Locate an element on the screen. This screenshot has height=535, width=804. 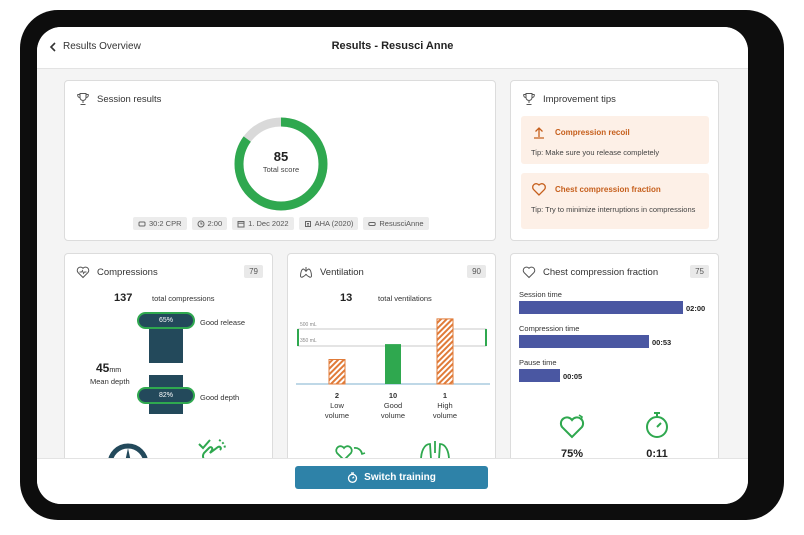
heart-refresh-icon is located at coordinates (572, 426).